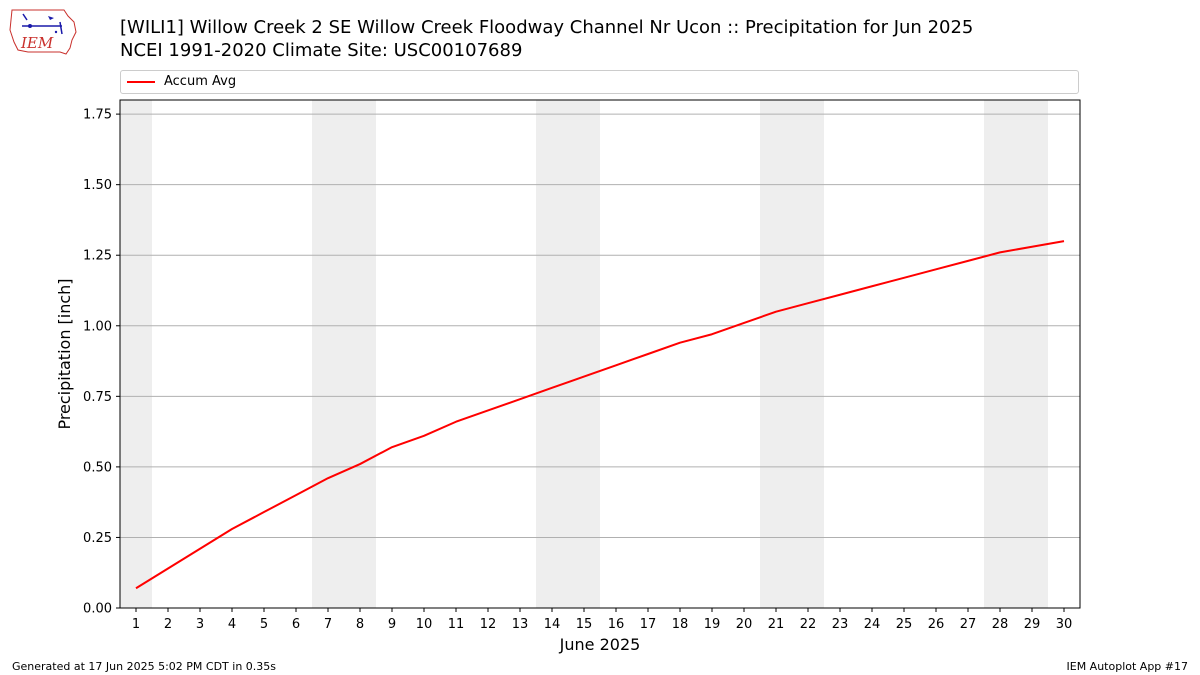  I want to click on x-tick-label: 13, so click(520, 624).